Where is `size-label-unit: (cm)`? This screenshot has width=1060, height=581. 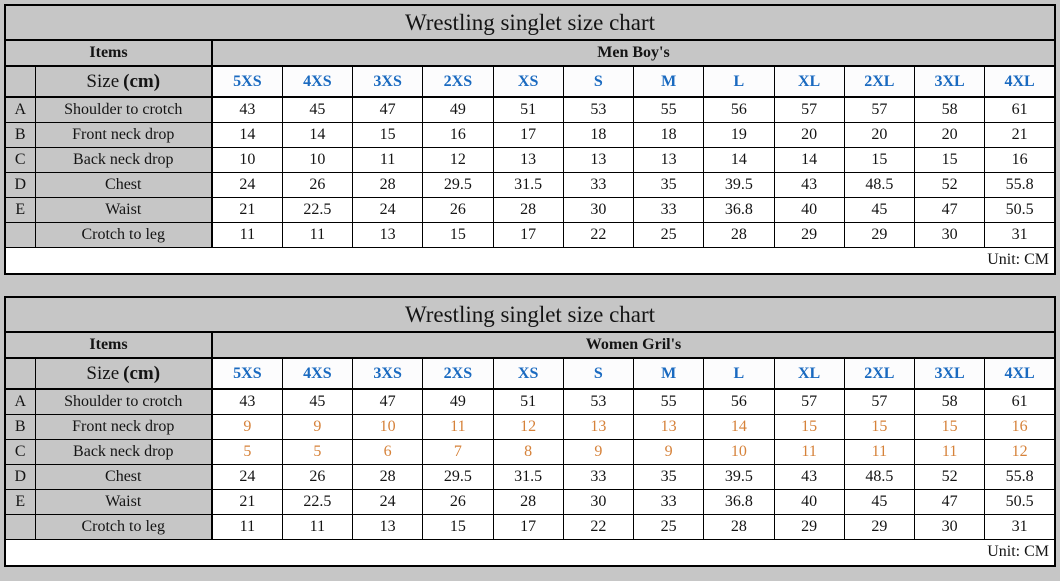 size-label-unit: (cm) is located at coordinates (142, 81).